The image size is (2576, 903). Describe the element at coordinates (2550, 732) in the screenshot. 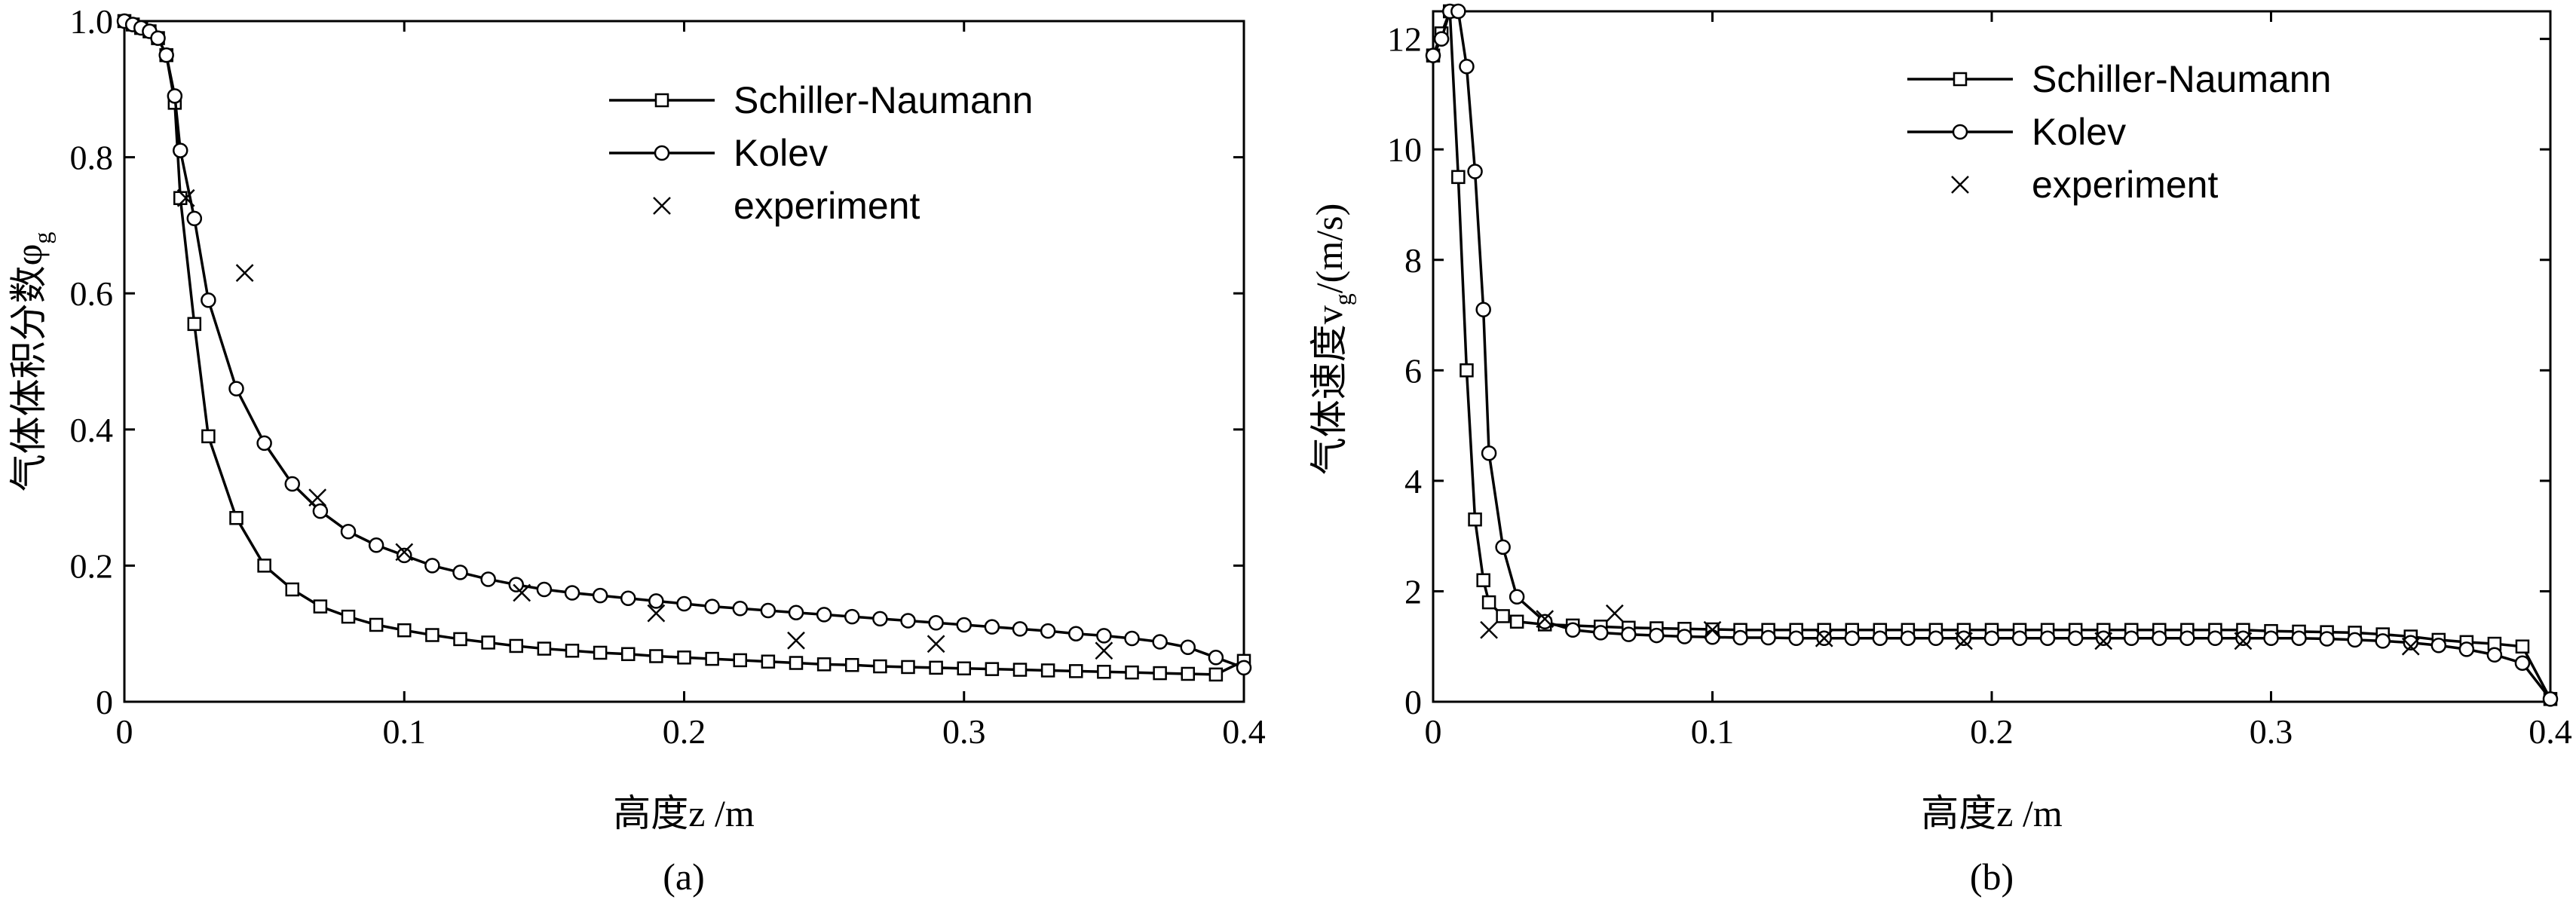

I see `x-tick-label-b-4: 0.4` at that location.